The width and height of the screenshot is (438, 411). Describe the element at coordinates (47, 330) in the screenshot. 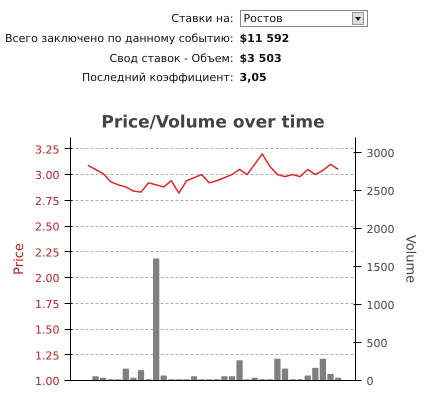

I see `y-tick-label: 1.50` at that location.